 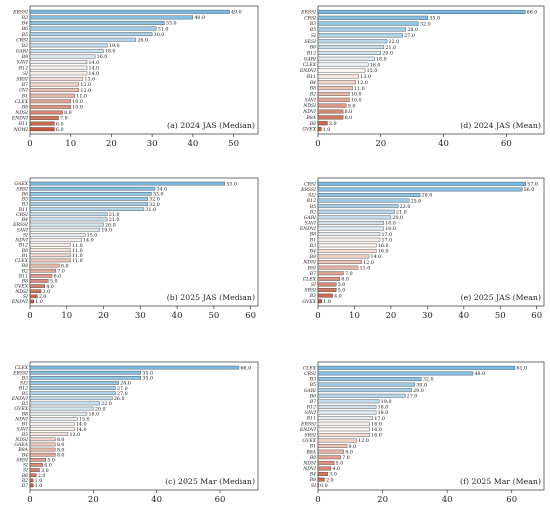 I want to click on bar-value-label: 22.0, so click(x=106, y=404).